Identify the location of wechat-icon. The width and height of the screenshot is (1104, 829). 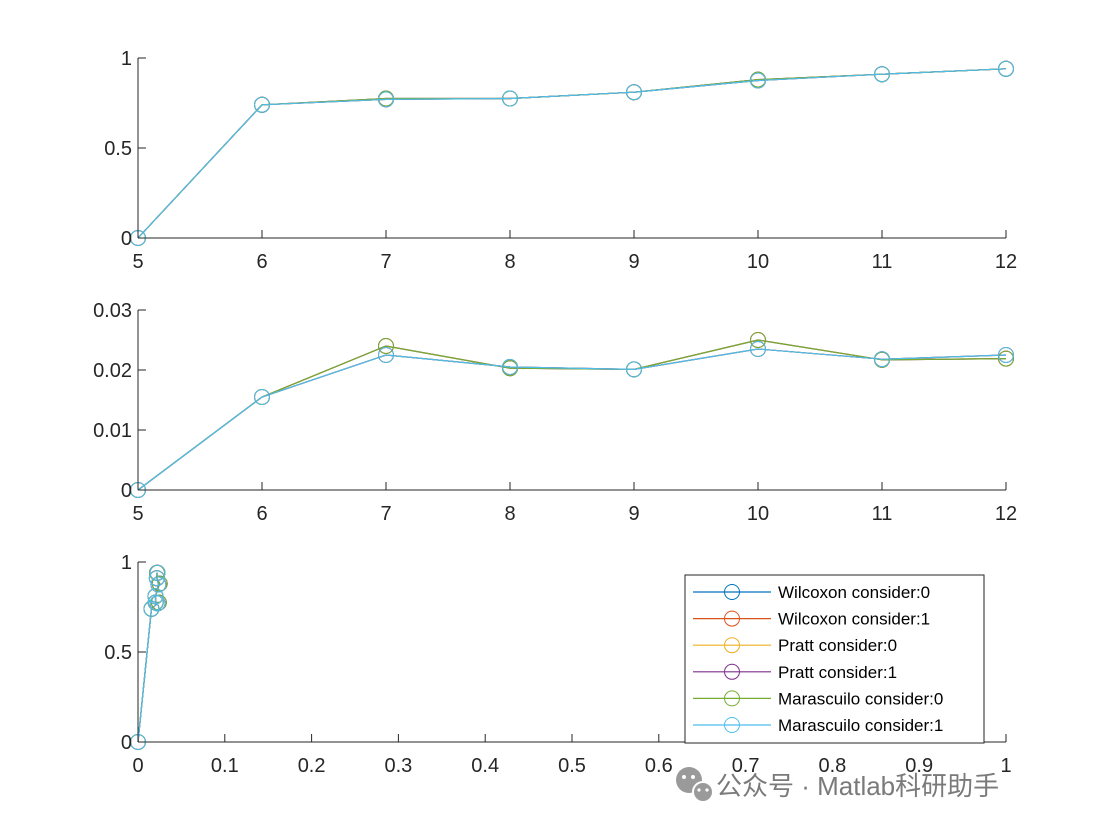
(695, 785).